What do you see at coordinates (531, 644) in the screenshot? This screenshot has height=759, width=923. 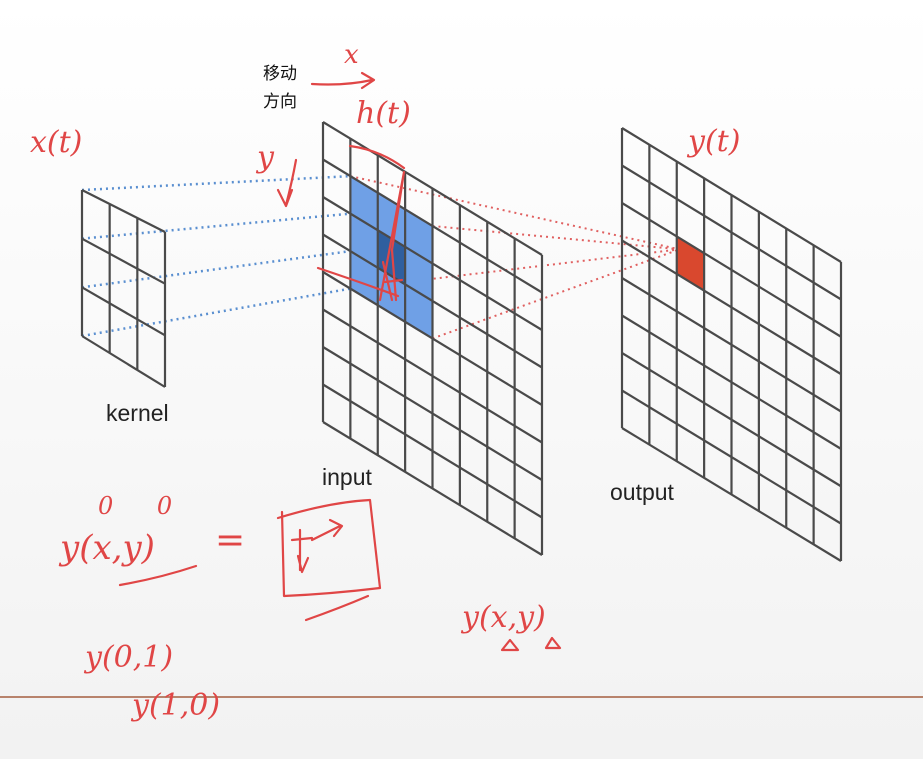 I see `delta-marks-stroke` at bounding box center [531, 644].